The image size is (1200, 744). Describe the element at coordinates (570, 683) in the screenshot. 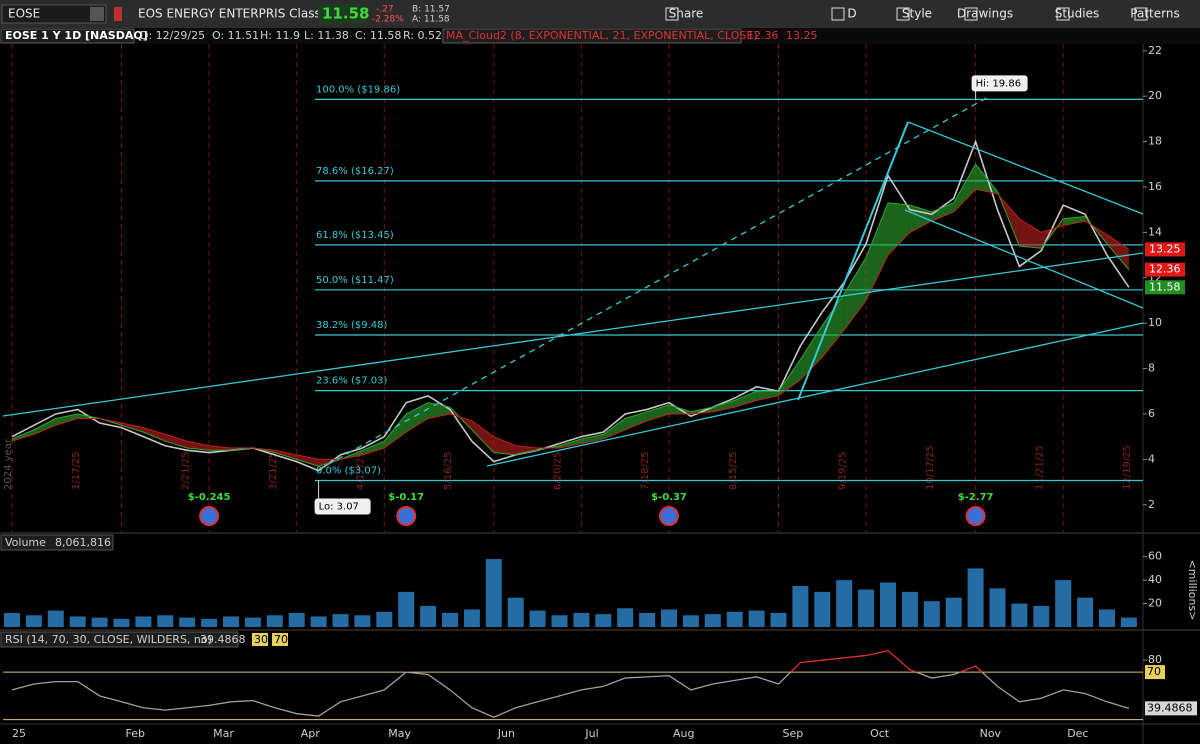

I see `rsi-line` at that location.